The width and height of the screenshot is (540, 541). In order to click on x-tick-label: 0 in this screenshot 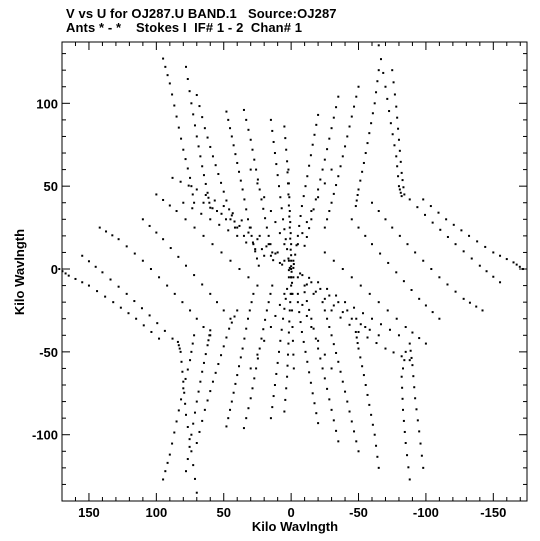, I will do `click(291, 512)`.